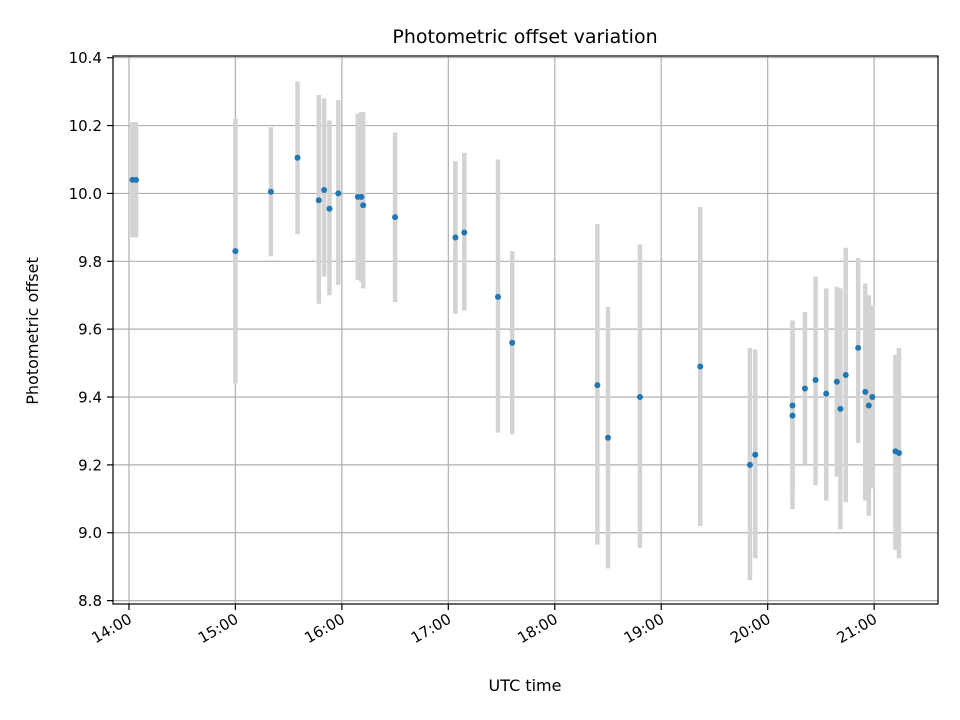 This screenshot has height=720, width=960. Describe the element at coordinates (90, 601) in the screenshot. I see `y-tick-label: 8.8` at that location.